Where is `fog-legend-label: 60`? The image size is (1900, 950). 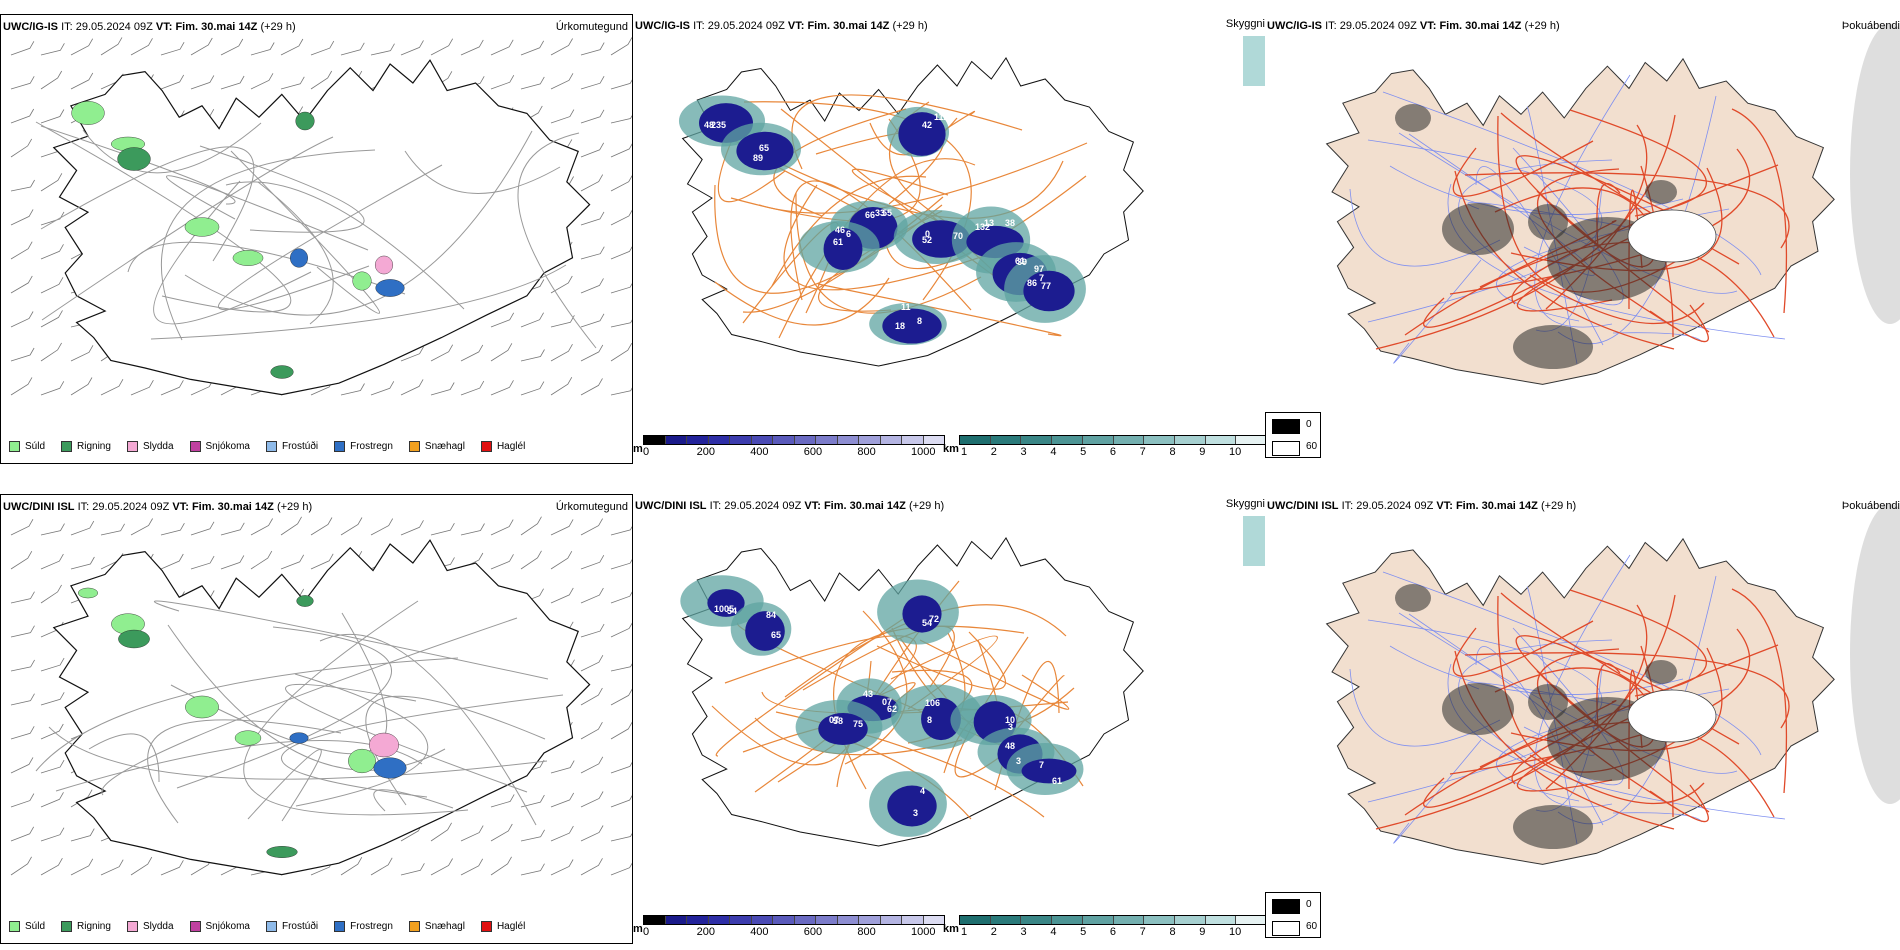
fog-legend-label: 60 is located at coordinates (1312, 926).